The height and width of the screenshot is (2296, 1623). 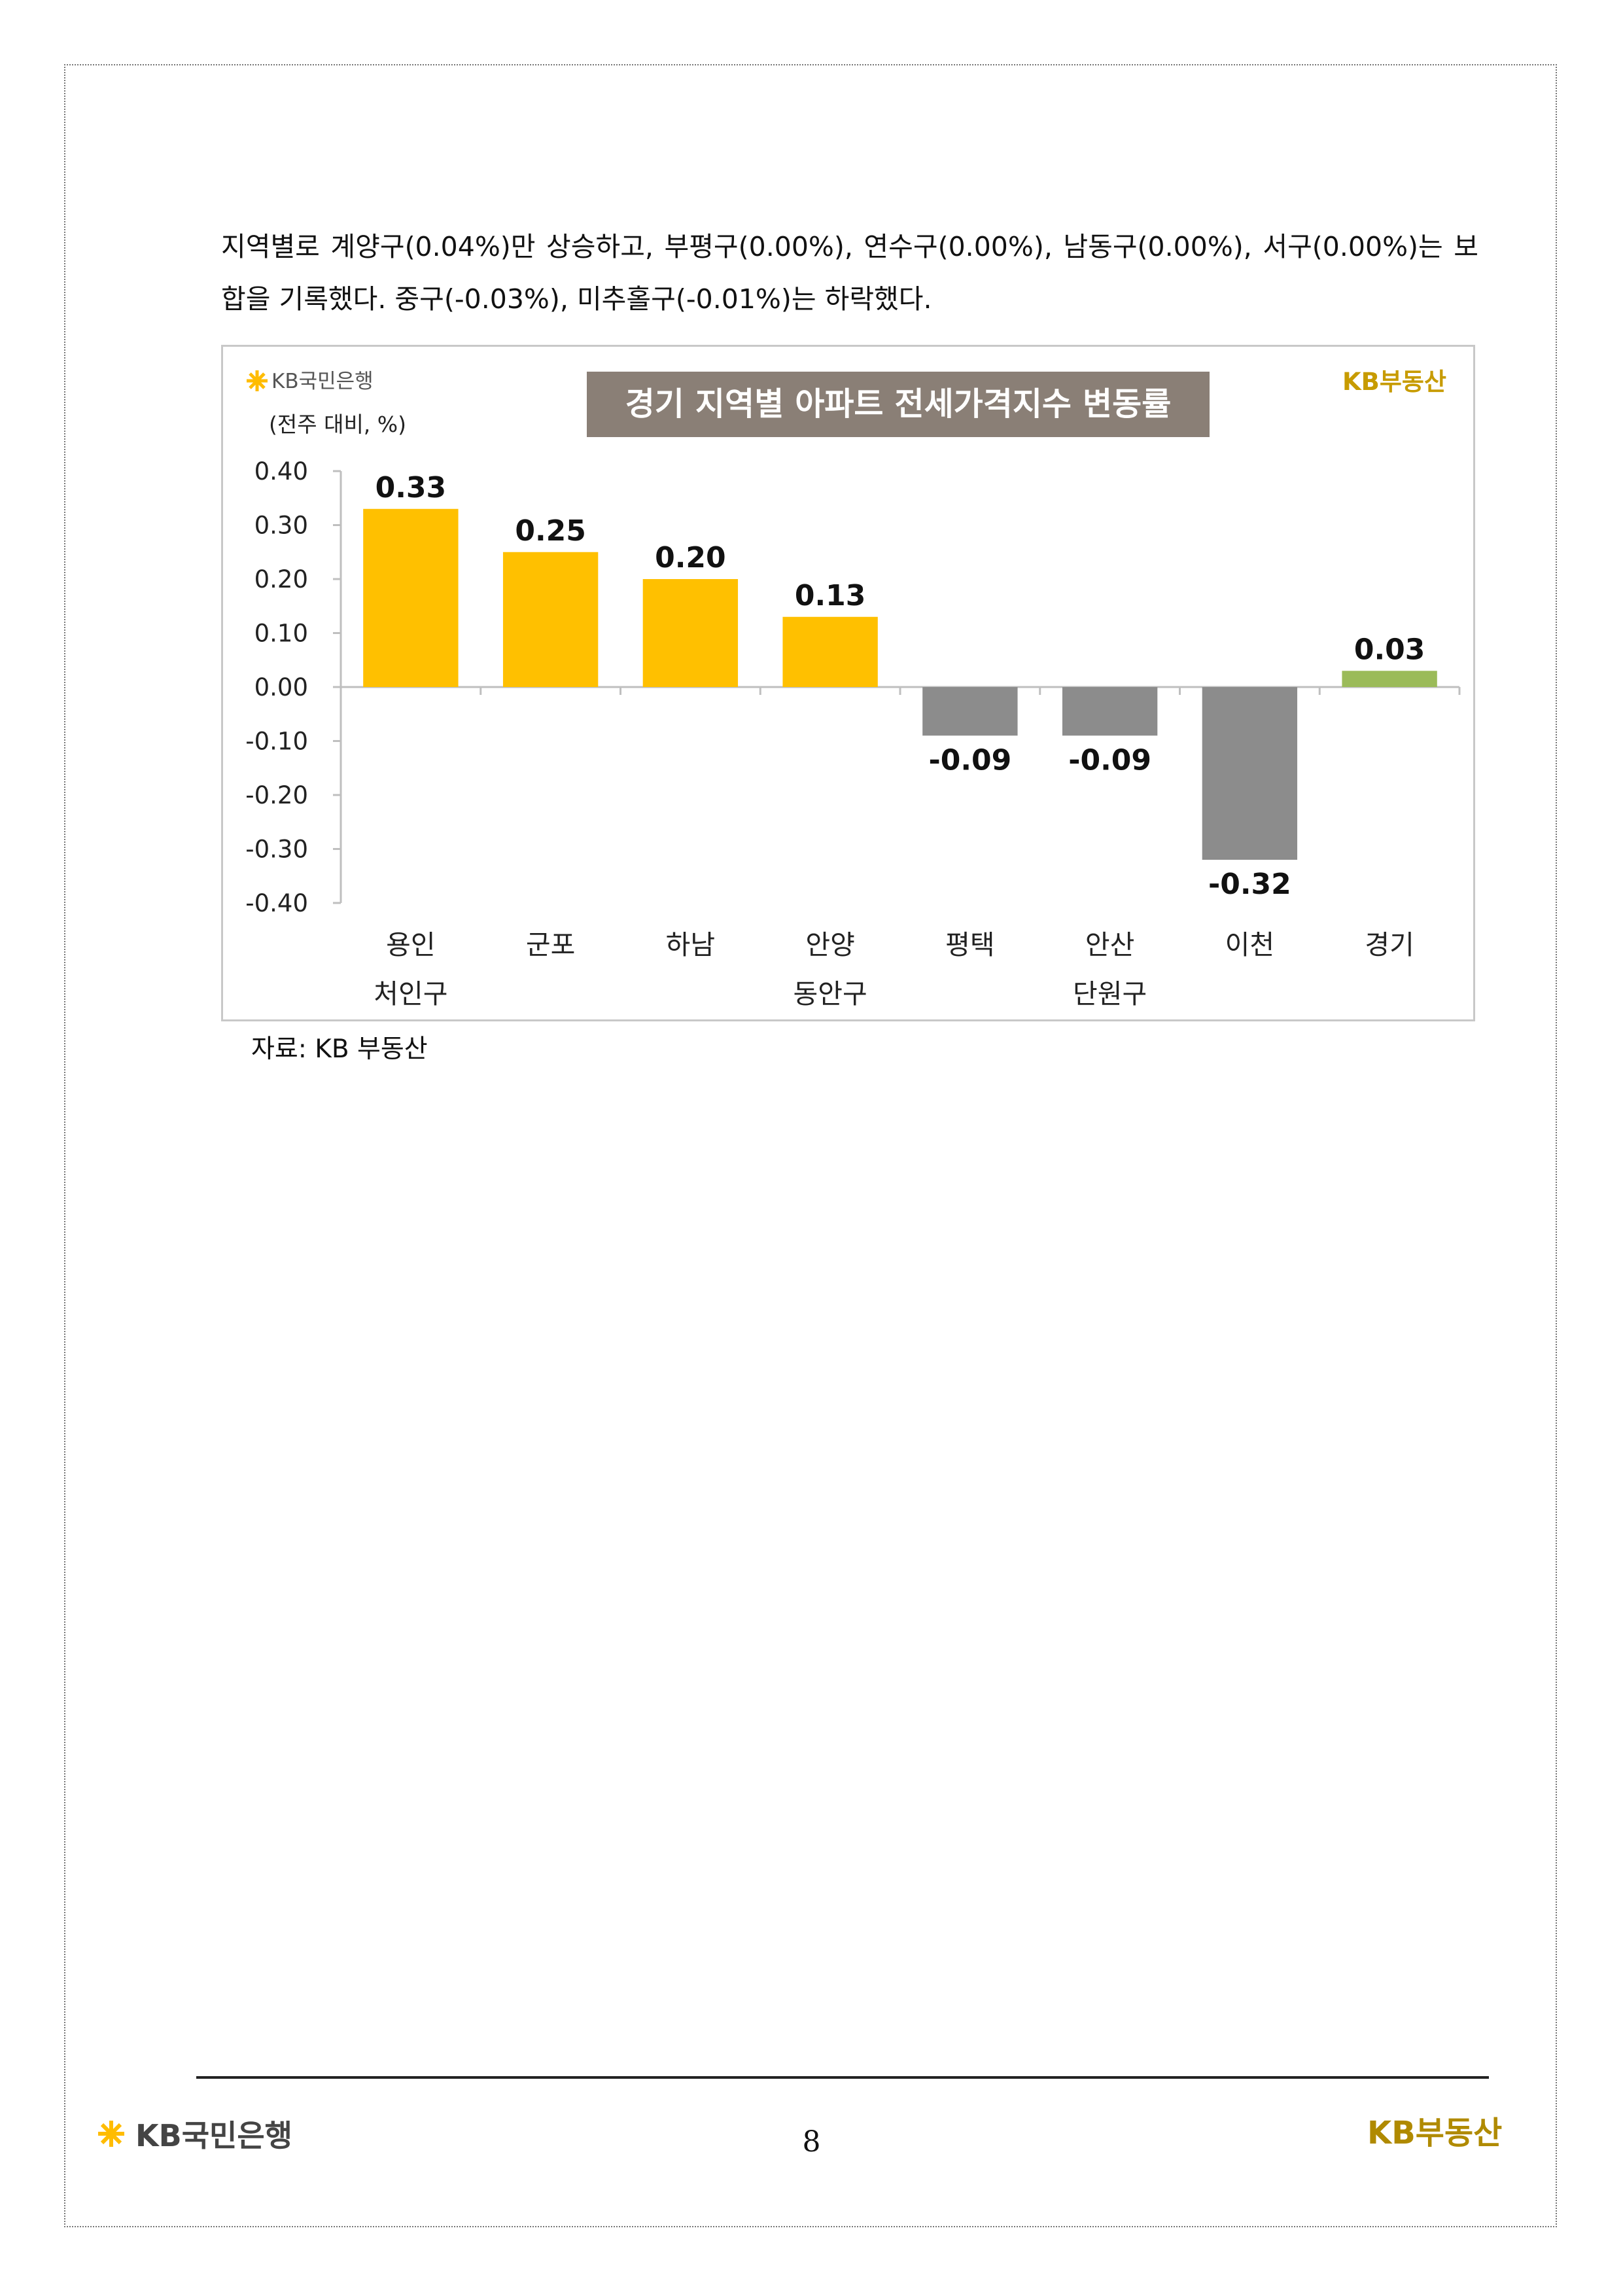 What do you see at coordinates (213, 2135) in the screenshot?
I see `footer-bank-text: KB국민은행` at bounding box center [213, 2135].